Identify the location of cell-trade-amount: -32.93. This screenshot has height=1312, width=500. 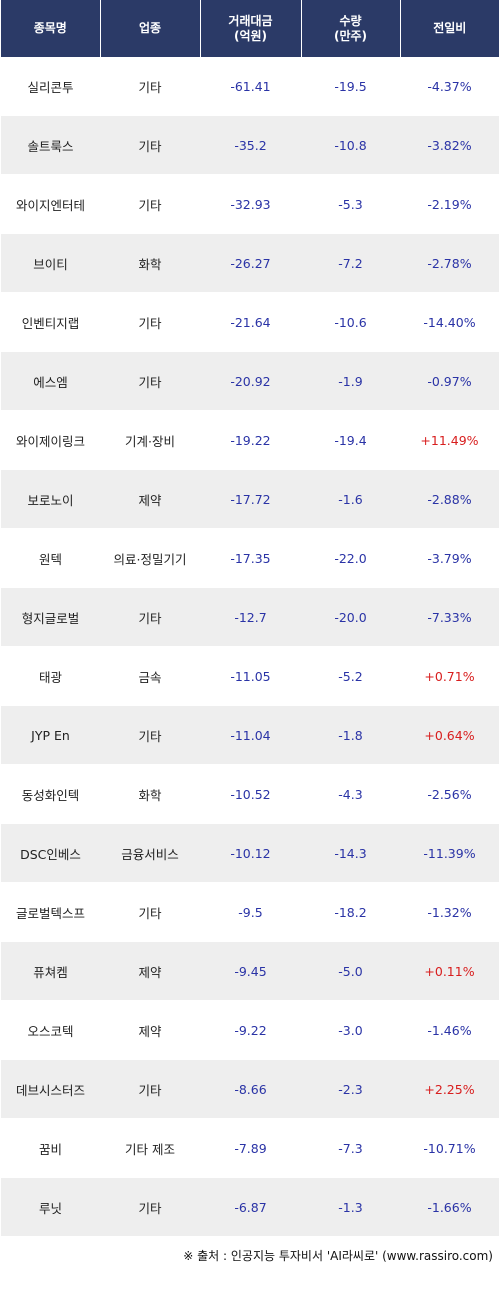
(250, 204).